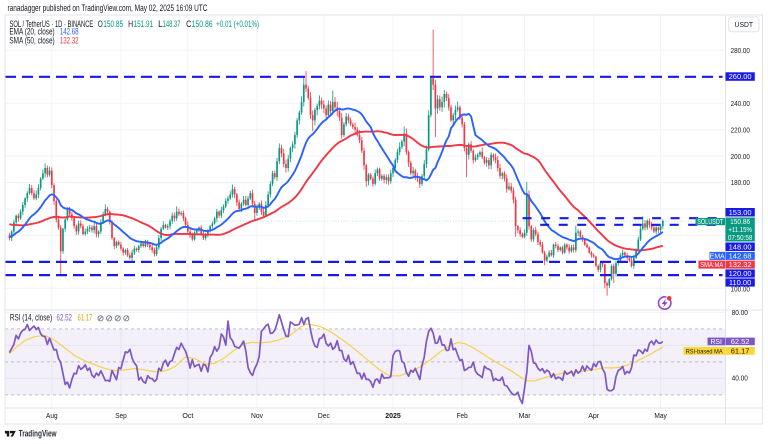 The image size is (768, 444). Describe the element at coordinates (704, 351) in the screenshot. I see `svg-text: RSI-based MA` at that location.